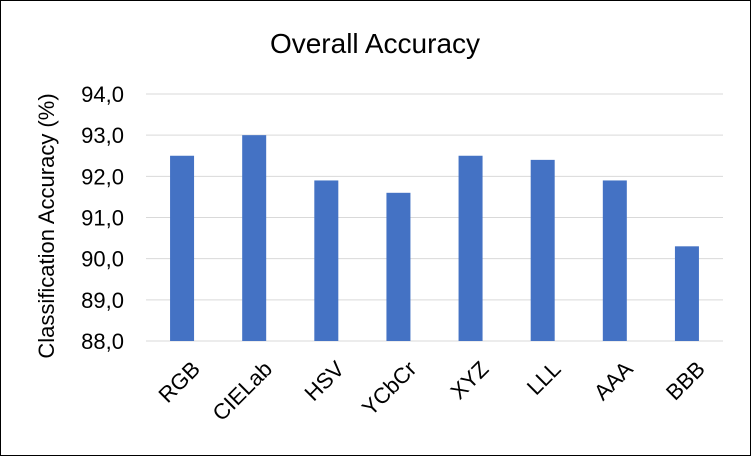  What do you see at coordinates (324, 381) in the screenshot?
I see `x-tick-label: HSV` at bounding box center [324, 381].